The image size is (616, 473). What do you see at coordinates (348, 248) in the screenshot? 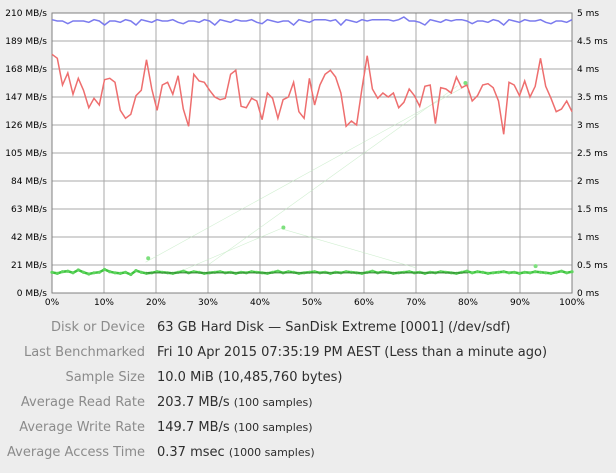
I see `access-trail-line` at bounding box center [348, 248].